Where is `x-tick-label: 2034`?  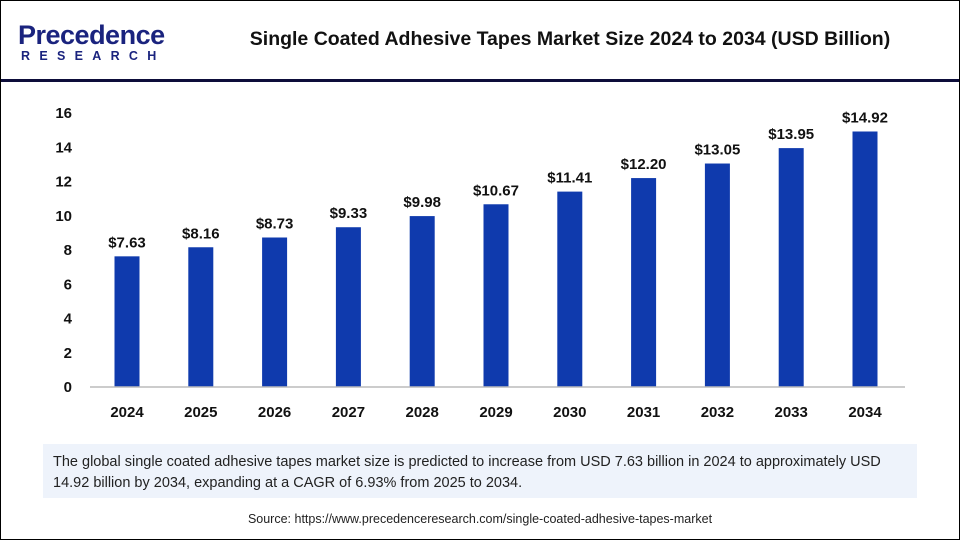 x-tick-label: 2034 is located at coordinates (865, 412).